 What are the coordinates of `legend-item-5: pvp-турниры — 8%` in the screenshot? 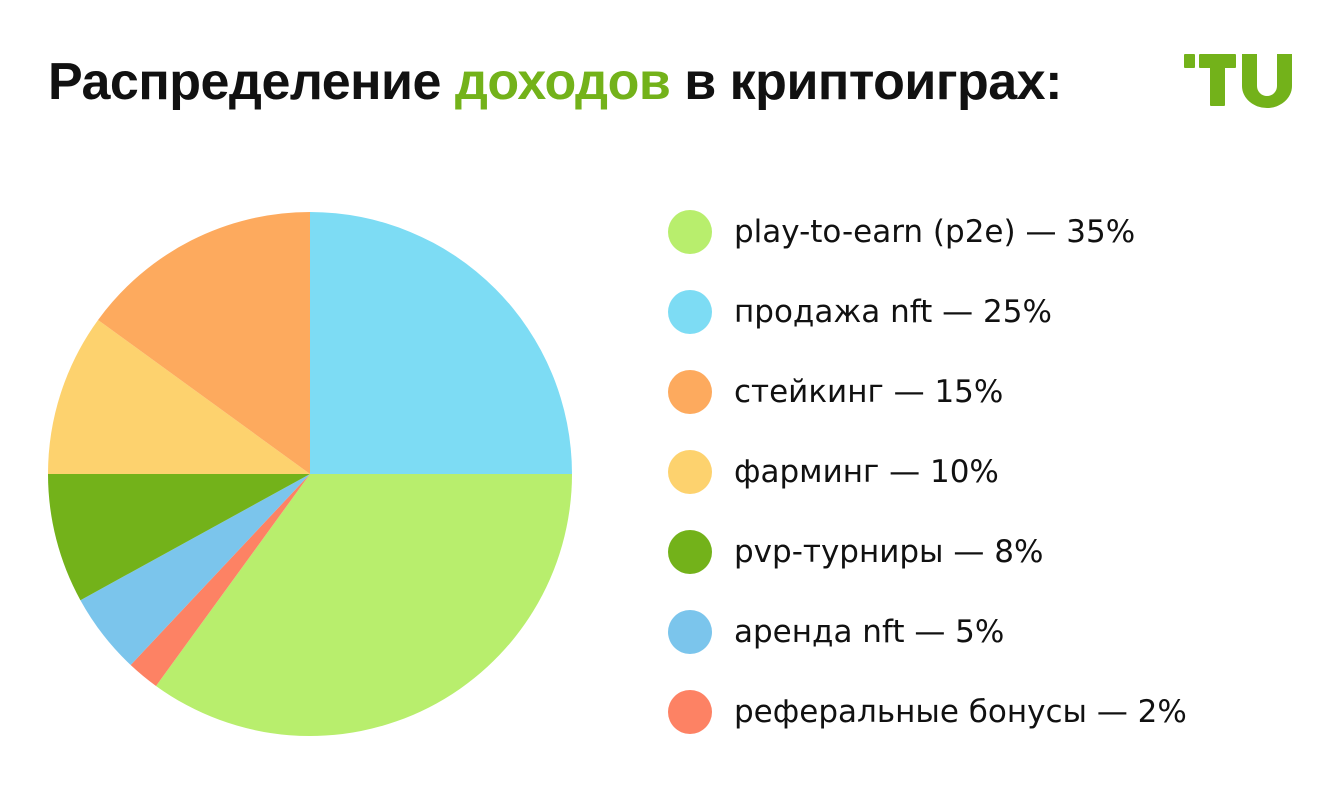 It's located at (927, 552).